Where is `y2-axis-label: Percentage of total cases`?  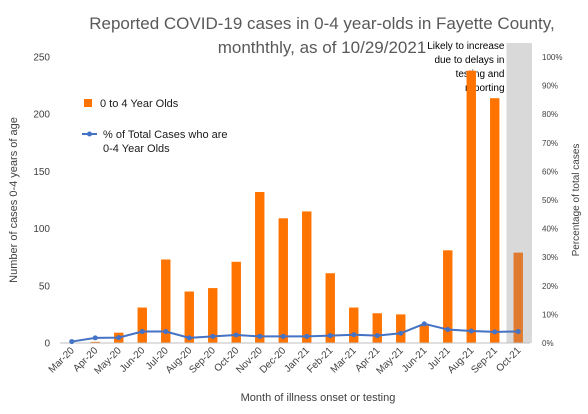 y2-axis-label: Percentage of total cases is located at coordinates (576, 200).